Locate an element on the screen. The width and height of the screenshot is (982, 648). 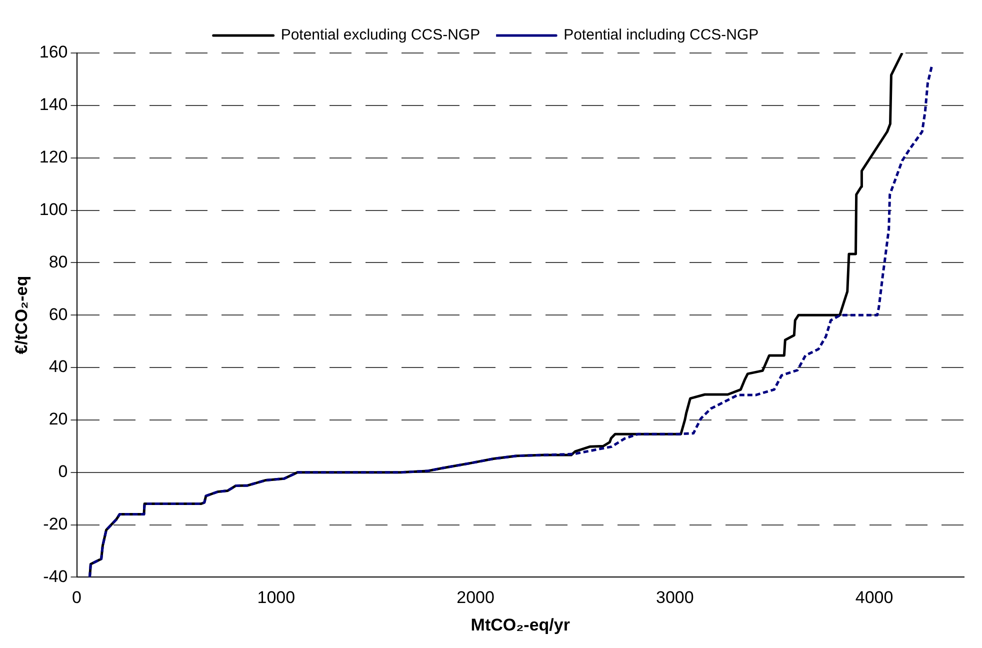
x-tick-label: 4000 is located at coordinates (874, 598).